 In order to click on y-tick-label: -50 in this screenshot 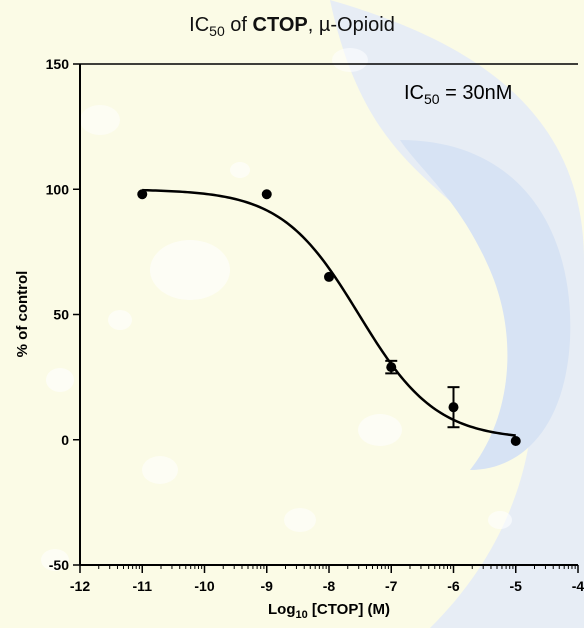, I will do `click(59, 565)`.